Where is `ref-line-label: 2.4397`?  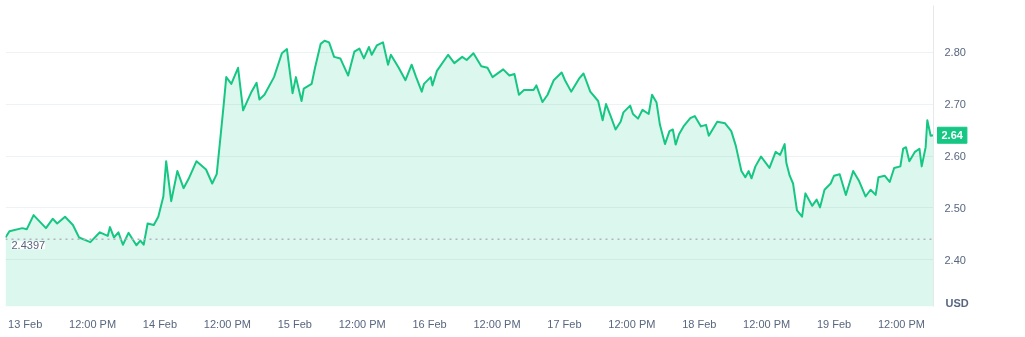
ref-line-label: 2.4397 is located at coordinates (28, 245).